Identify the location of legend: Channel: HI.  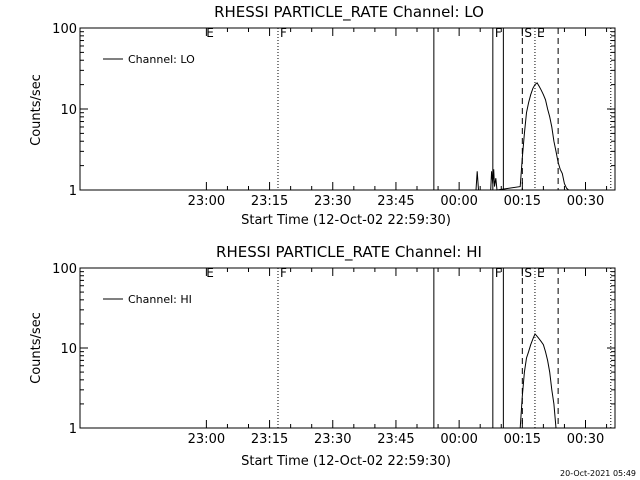
(147, 299).